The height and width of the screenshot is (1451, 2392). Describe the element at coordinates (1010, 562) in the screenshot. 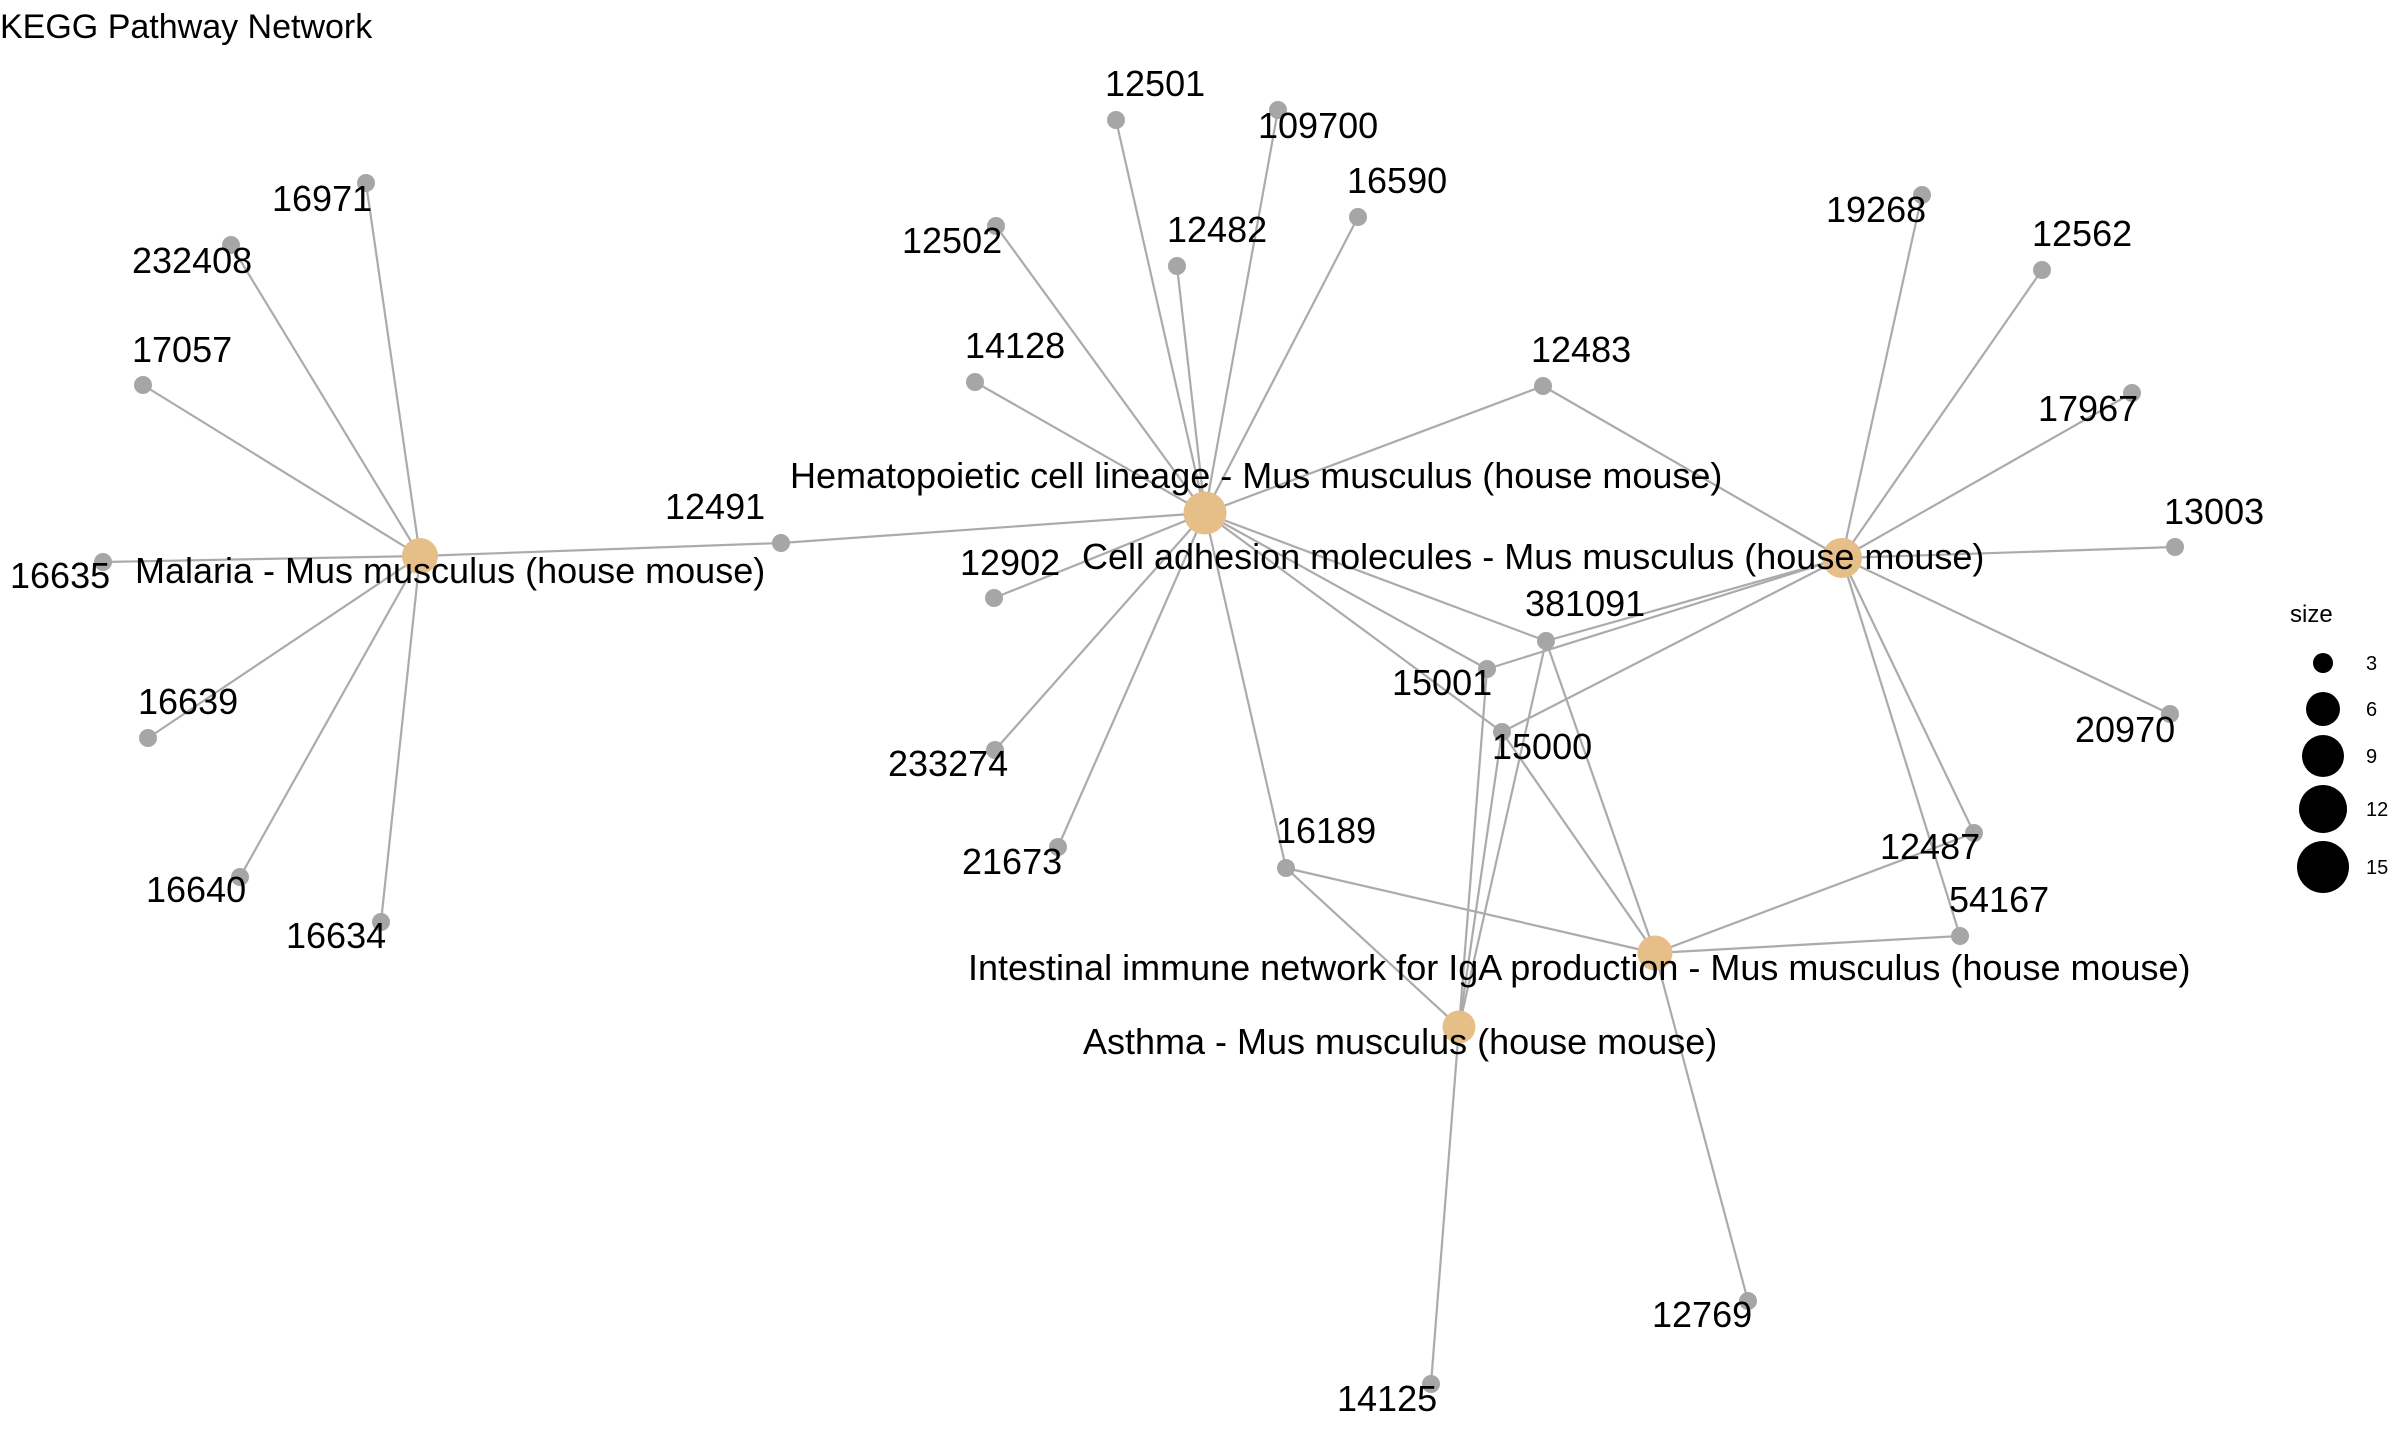

I see `gene-label-12902: 12902` at that location.